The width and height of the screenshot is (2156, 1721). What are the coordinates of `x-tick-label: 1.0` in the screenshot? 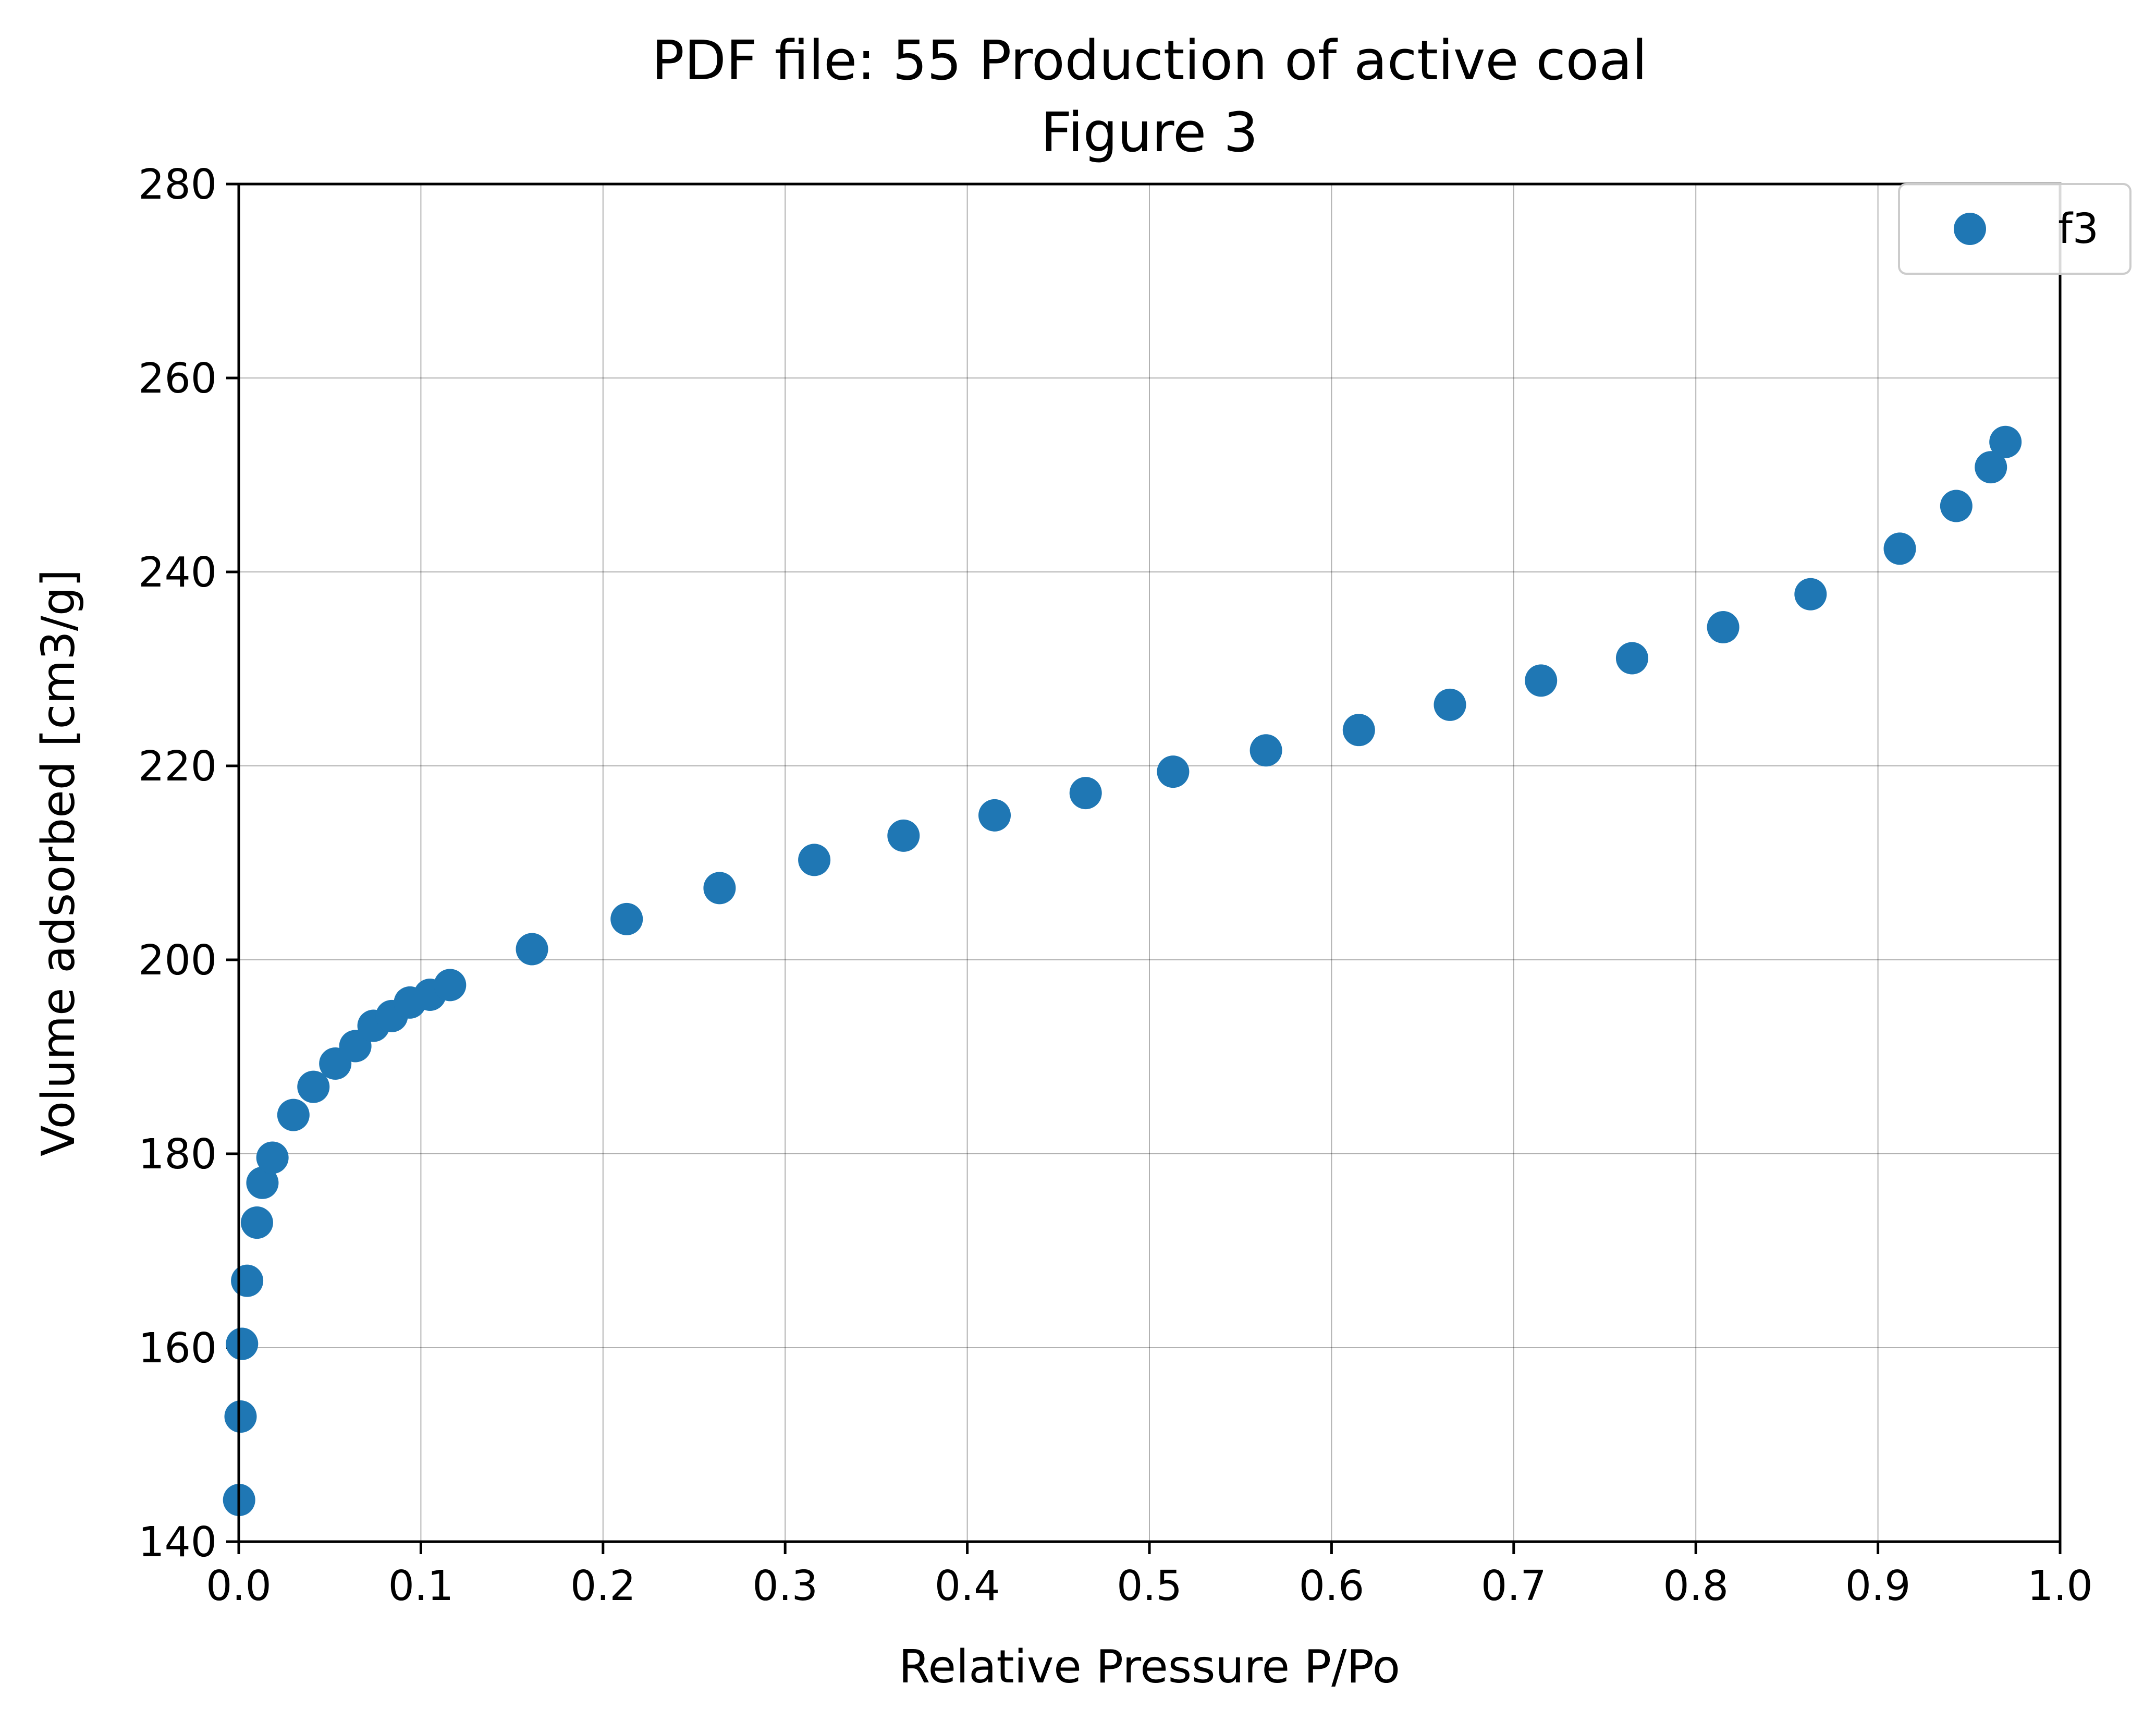 It's located at (2060, 1586).